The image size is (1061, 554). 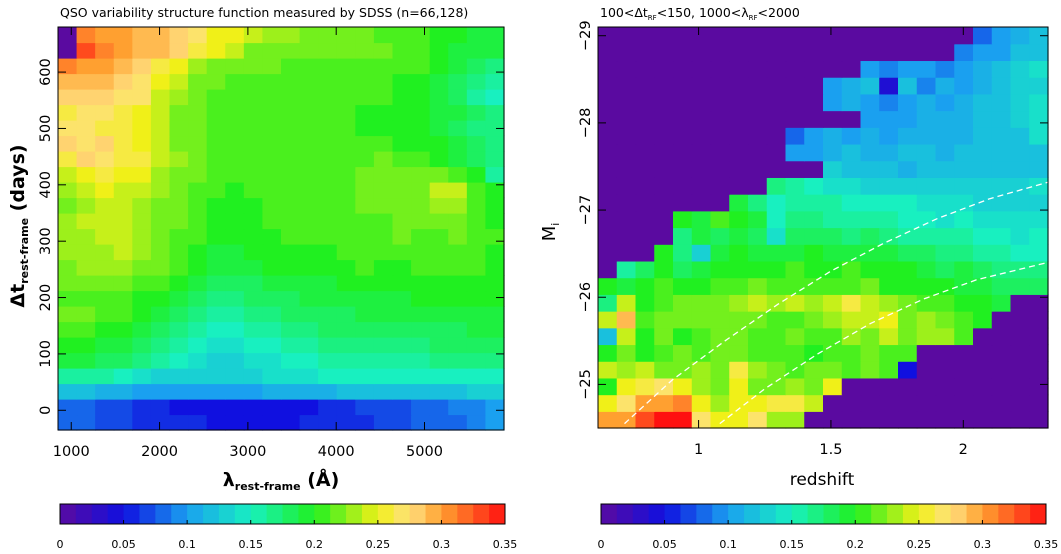 What do you see at coordinates (424, 452) in the screenshot?
I see `x-tick-label: 5000` at bounding box center [424, 452].